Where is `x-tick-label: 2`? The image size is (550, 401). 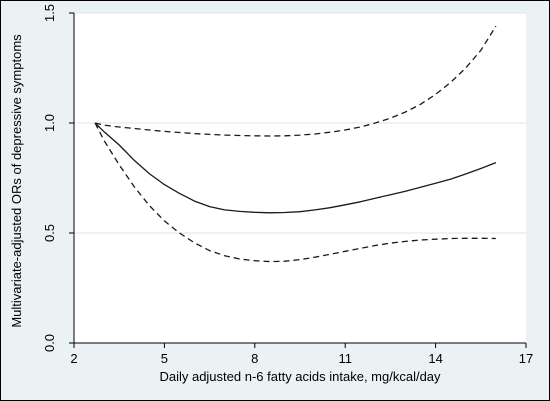 x-tick-label: 2 is located at coordinates (73, 358).